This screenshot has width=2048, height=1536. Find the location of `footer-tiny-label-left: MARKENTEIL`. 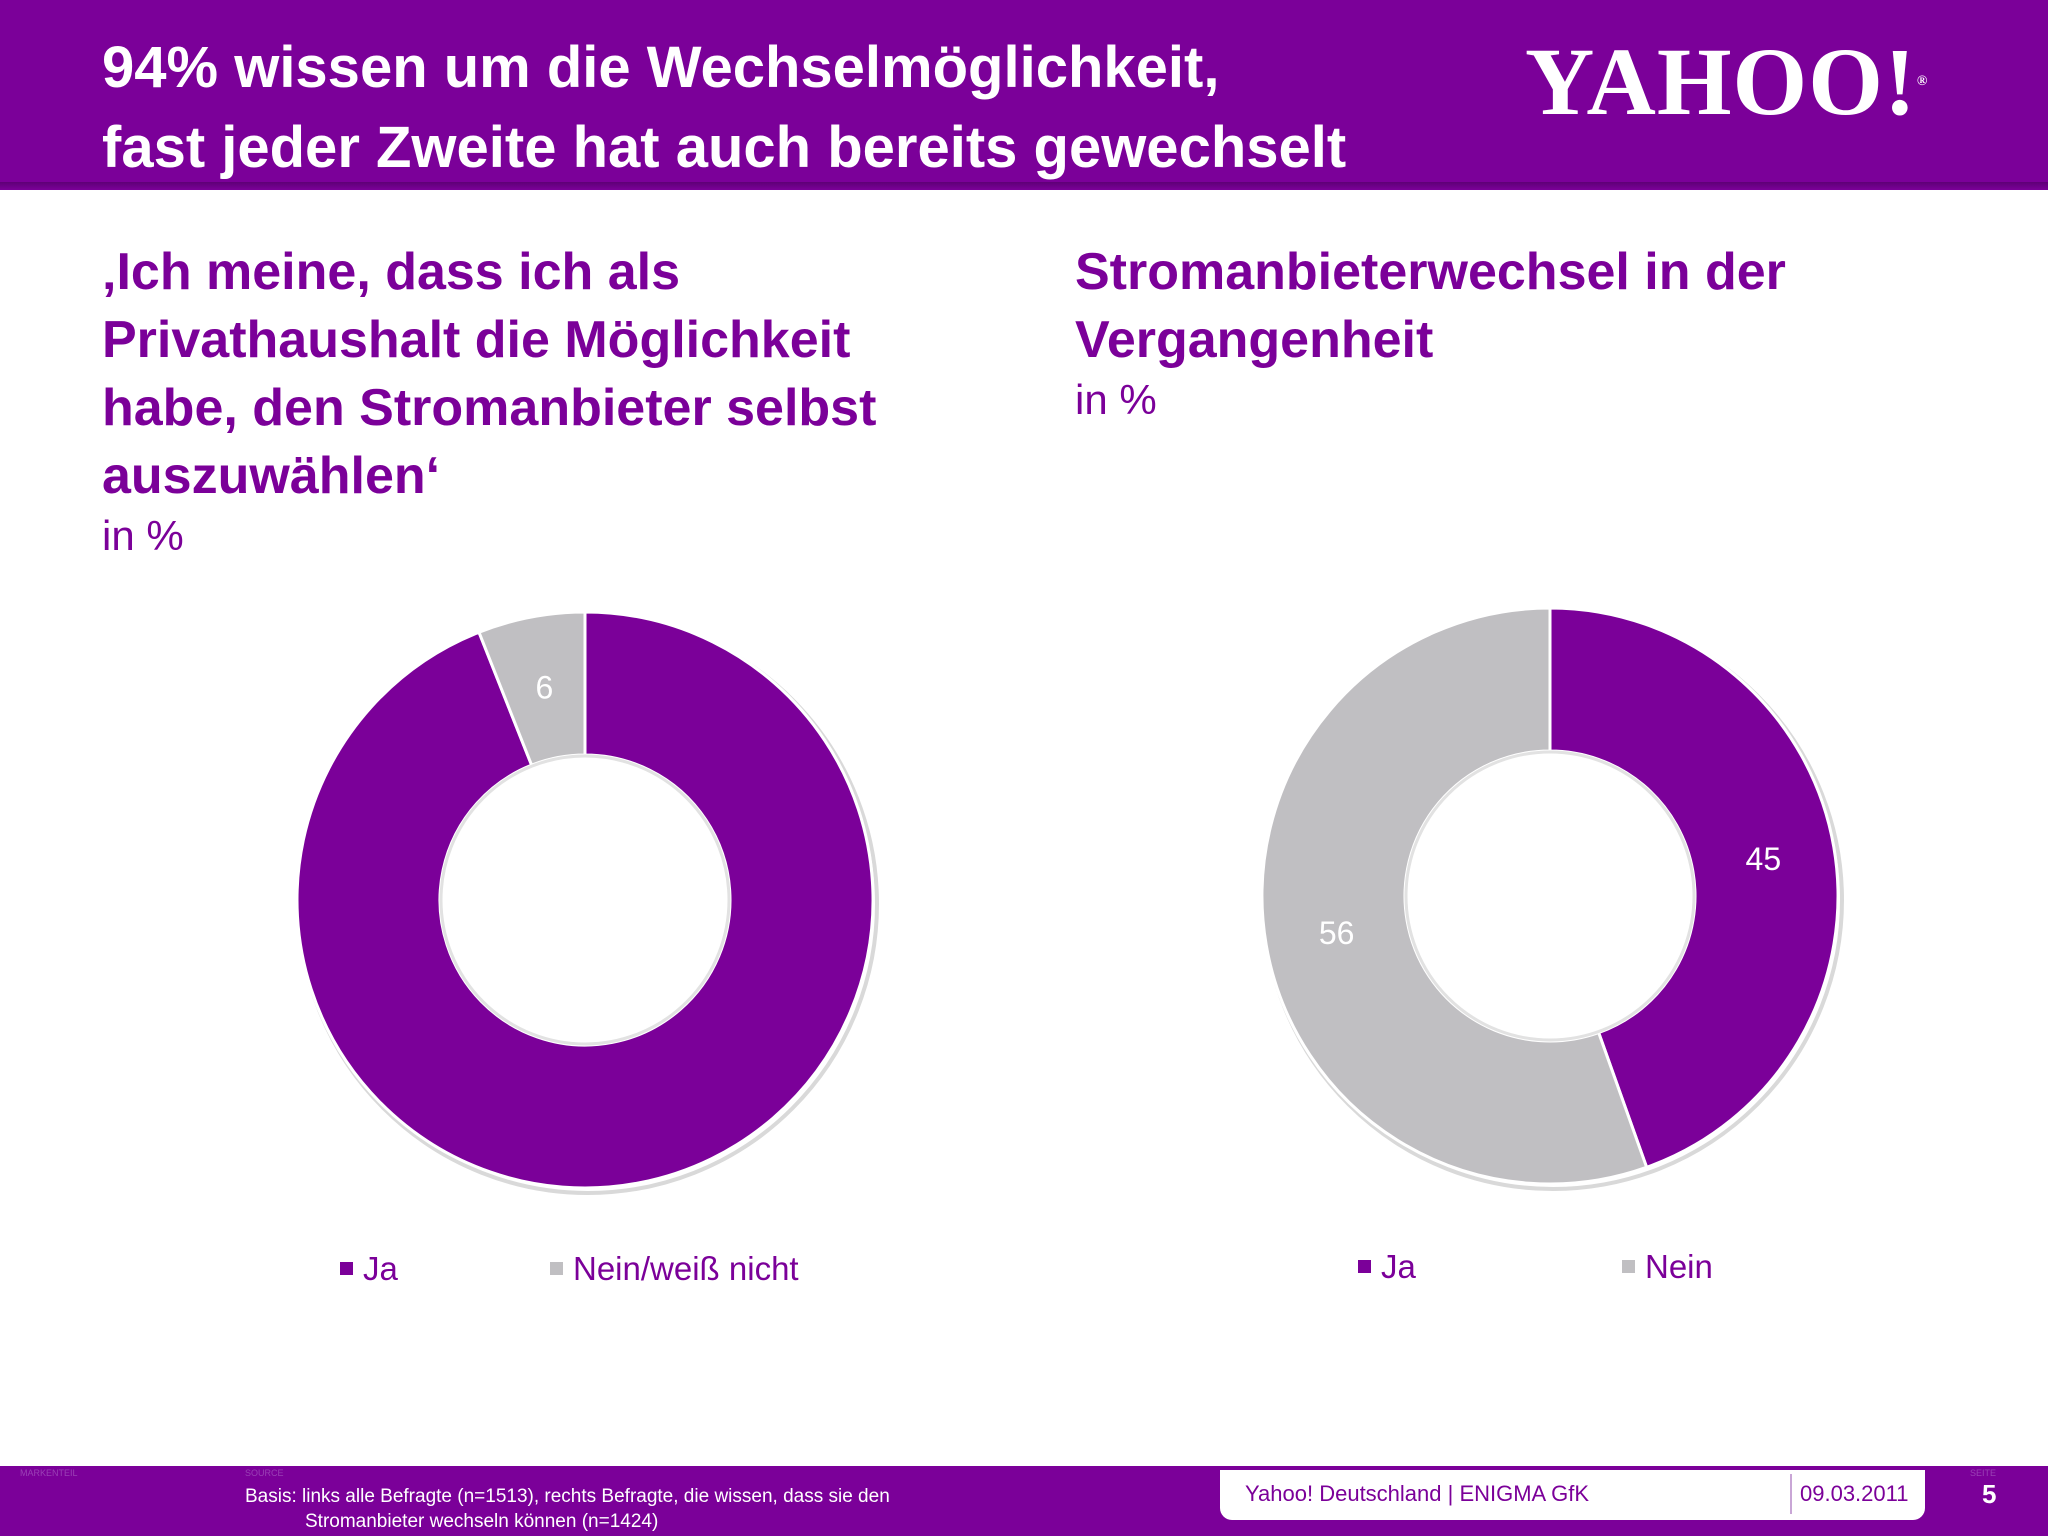

footer-tiny-label-left: MARKENTEIL is located at coordinates (49, 1473).